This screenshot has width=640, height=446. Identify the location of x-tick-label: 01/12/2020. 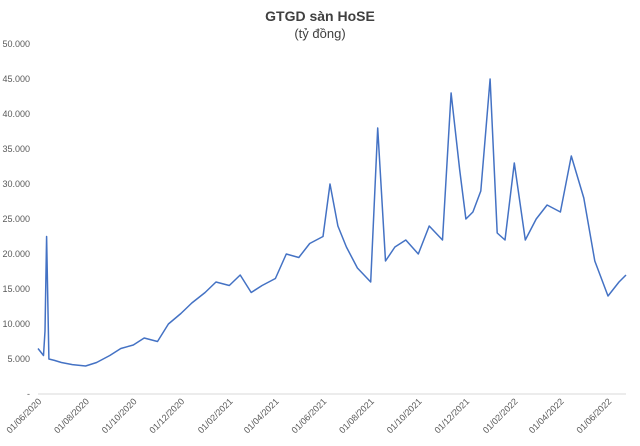
(166, 415).